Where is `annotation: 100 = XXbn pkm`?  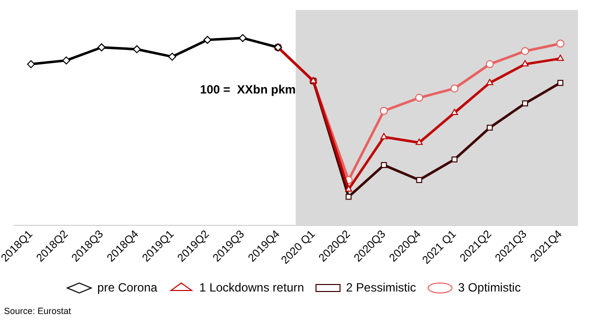 annotation: 100 = XXbn pkm is located at coordinates (248, 89).